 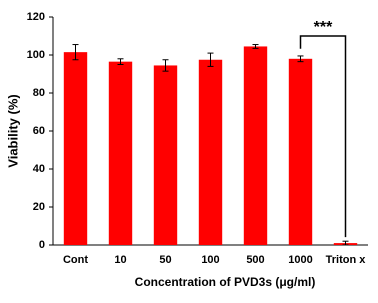 What do you see at coordinates (255, 260) in the screenshot?
I see `x-tick-label: 500` at bounding box center [255, 260].